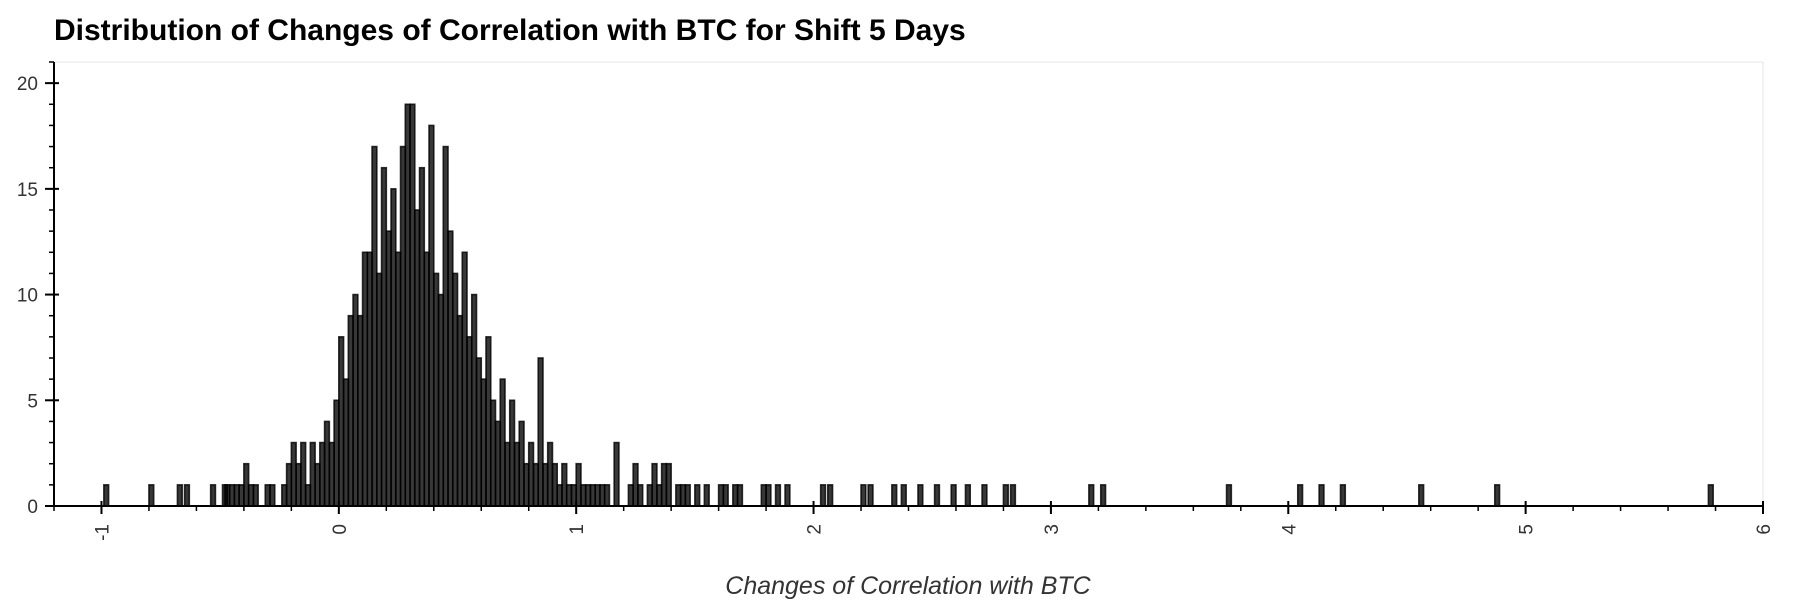 The image size is (1800, 600). I want to click on x-tick-label: -1, so click(102, 532).